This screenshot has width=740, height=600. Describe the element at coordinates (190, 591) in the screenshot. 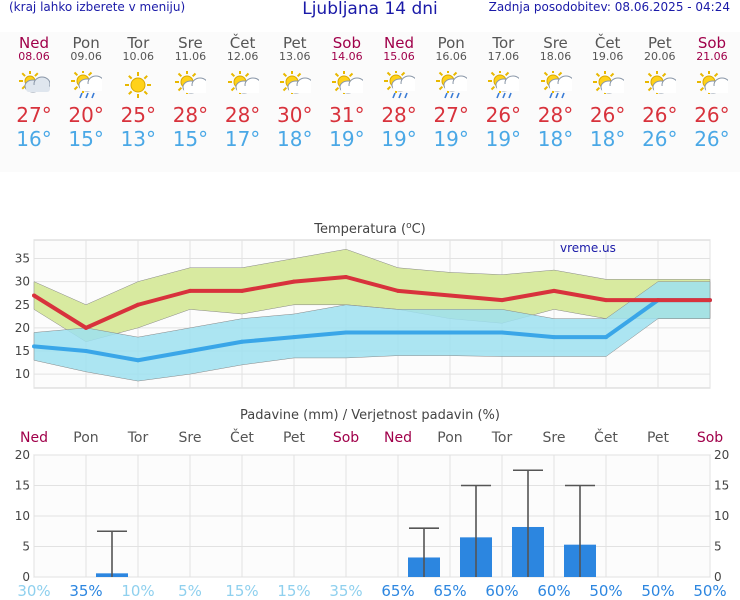

I see `probability-label: 5%` at that location.